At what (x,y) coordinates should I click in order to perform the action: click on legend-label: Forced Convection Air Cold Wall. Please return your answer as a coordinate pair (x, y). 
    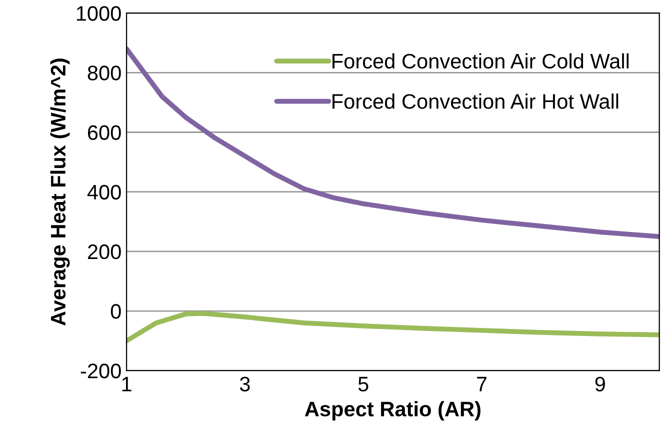
    Looking at the image, I should click on (480, 61).